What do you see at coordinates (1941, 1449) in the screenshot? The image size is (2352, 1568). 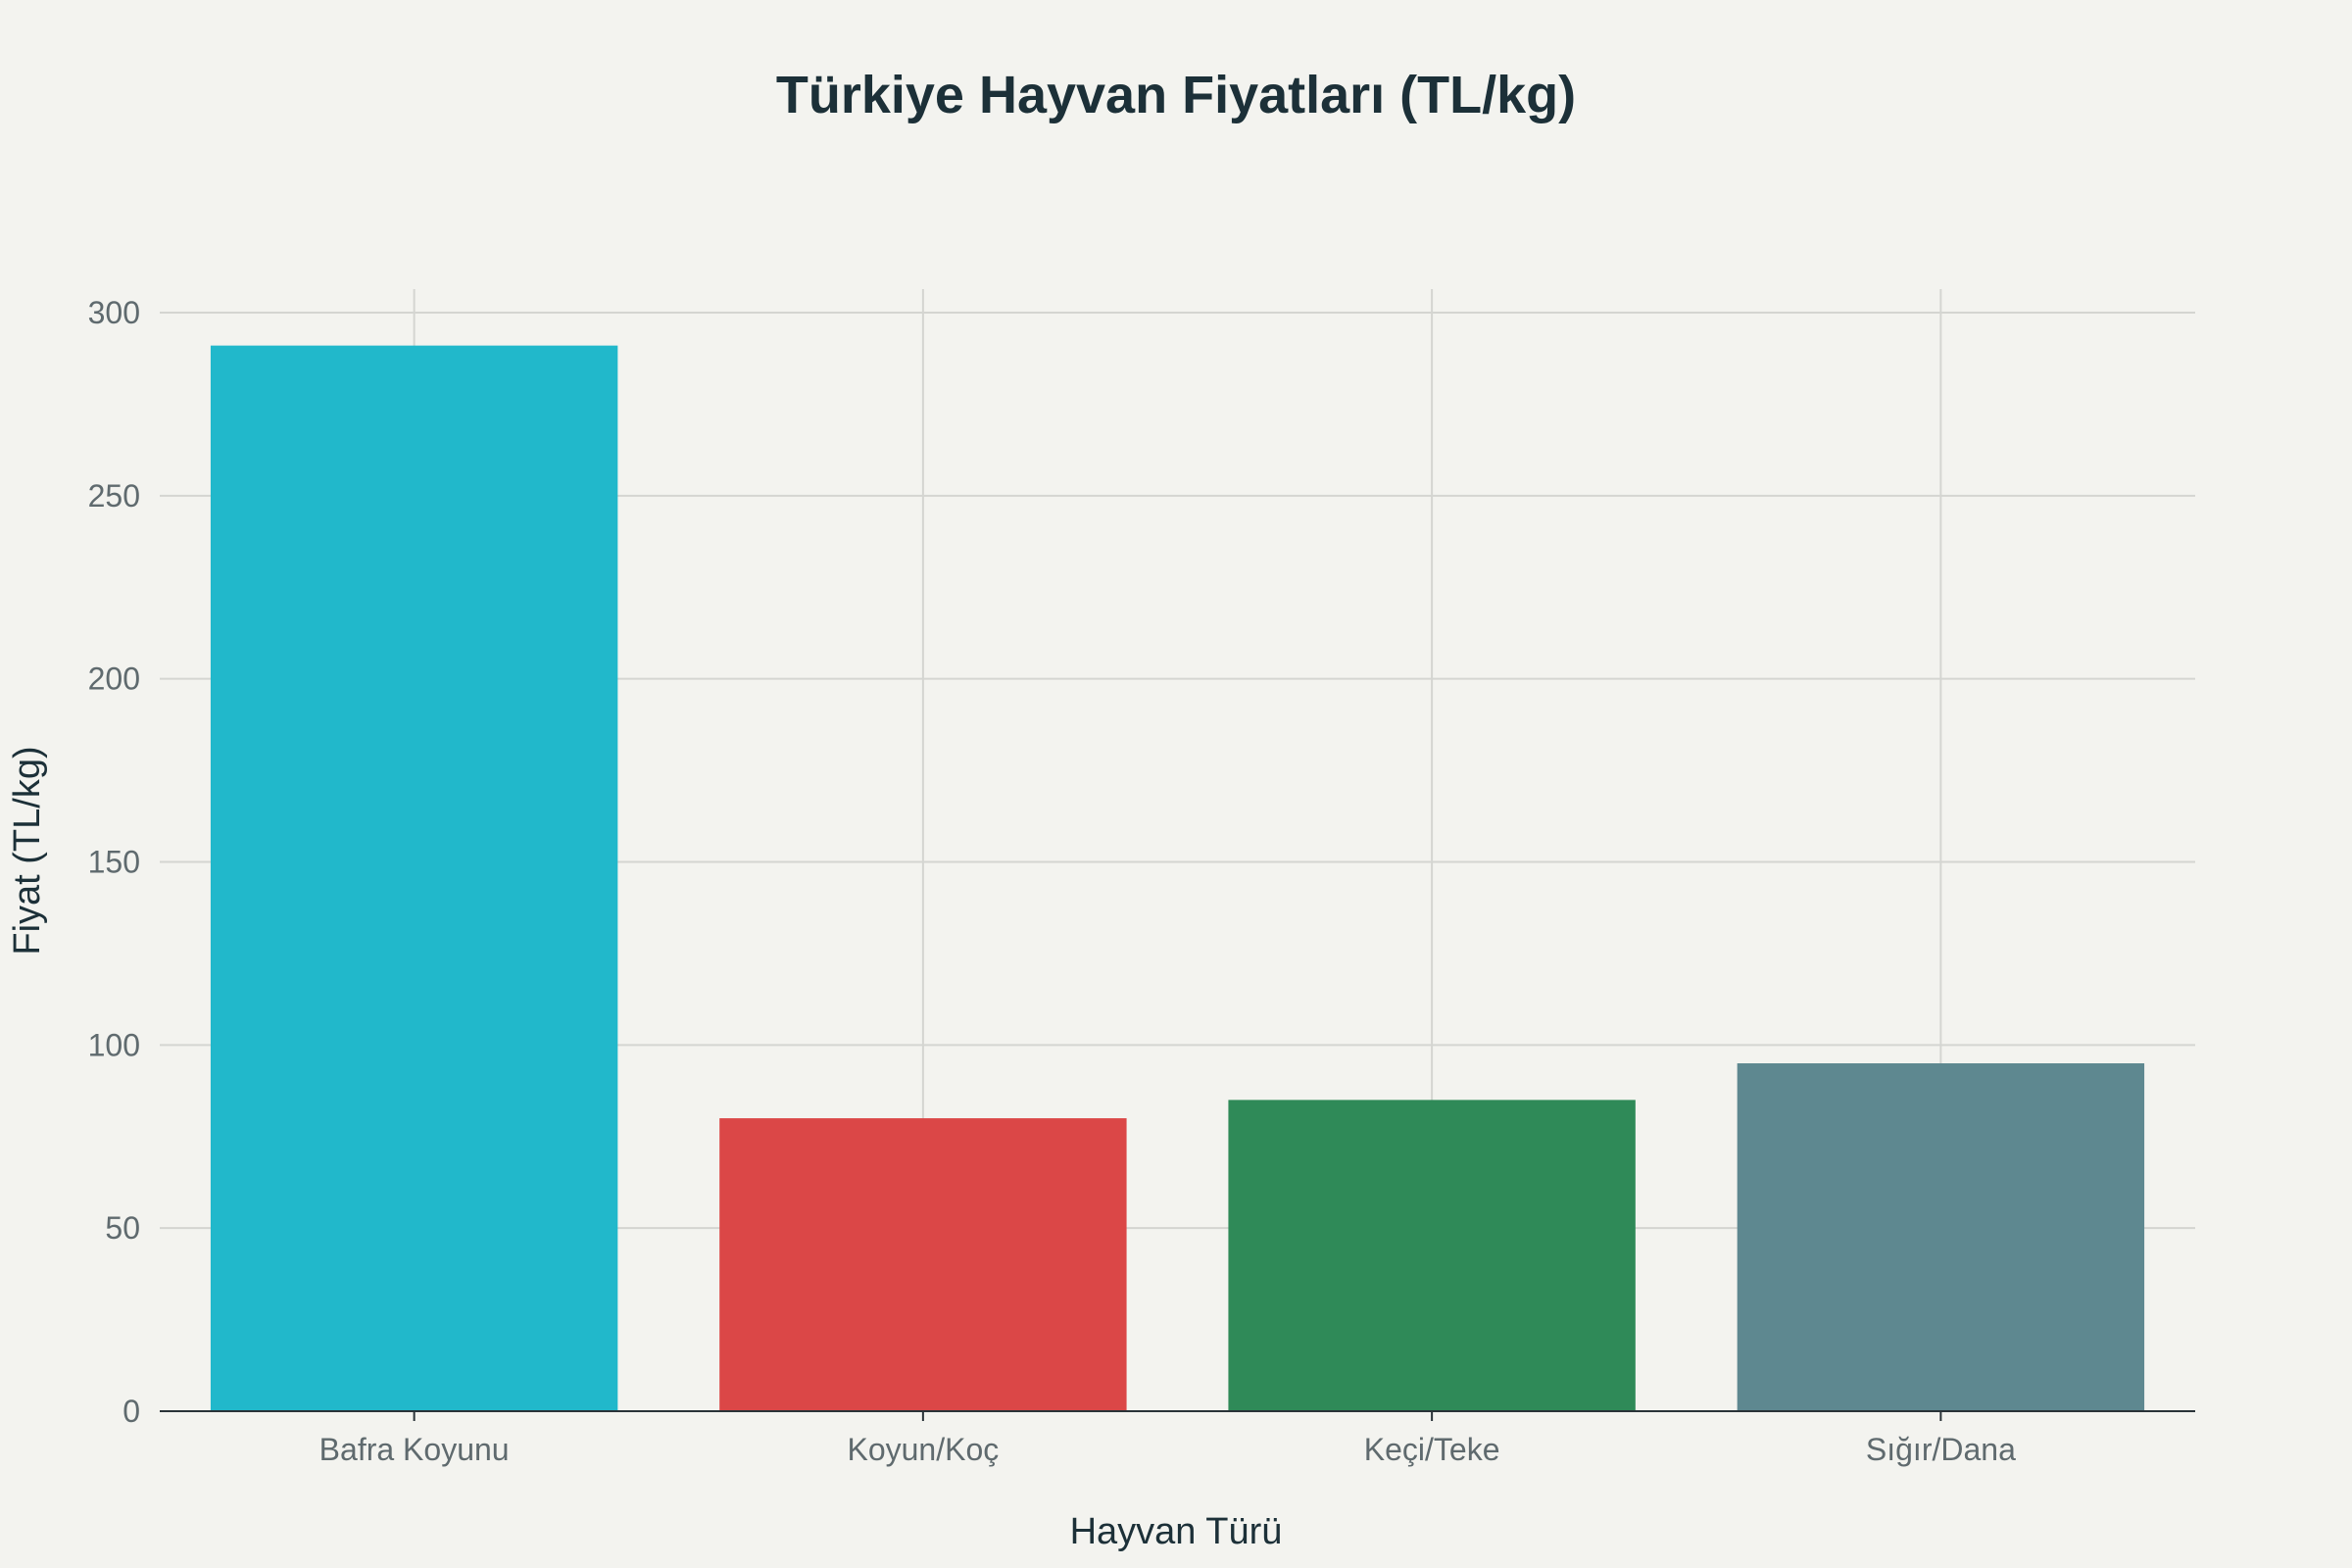 I see `x-tick-label: Sığır/Dana` at bounding box center [1941, 1449].